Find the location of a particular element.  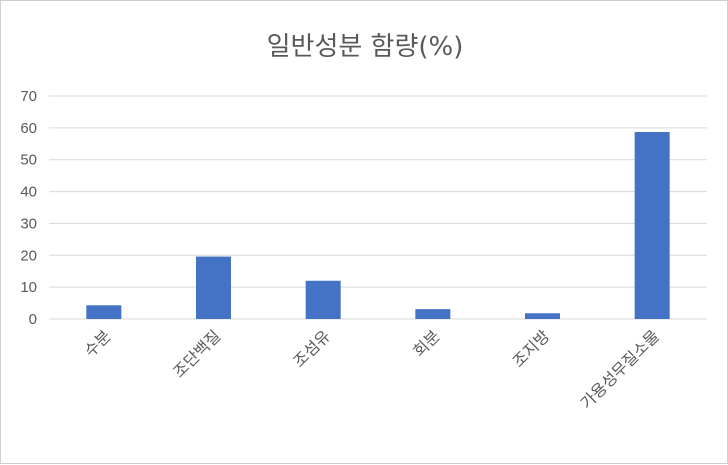

x-tick-label: 회분 is located at coordinates (426, 343).